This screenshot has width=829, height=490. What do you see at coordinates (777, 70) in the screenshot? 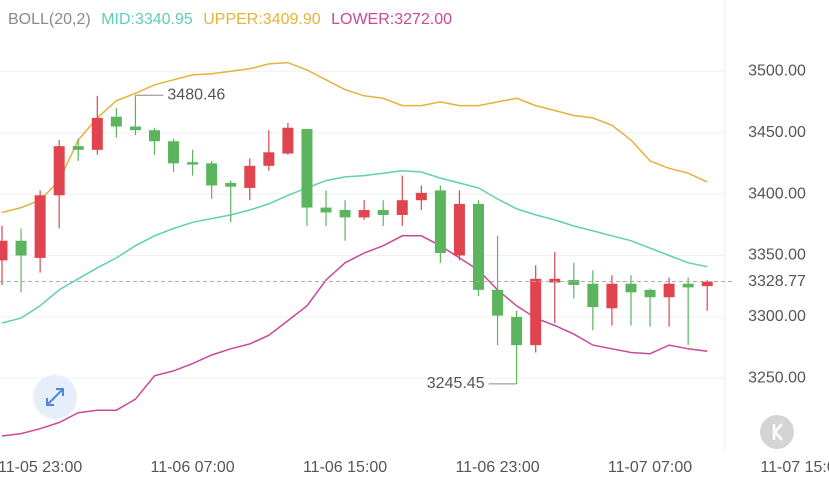
I see `y-tick-label: 3500.00` at bounding box center [777, 70].